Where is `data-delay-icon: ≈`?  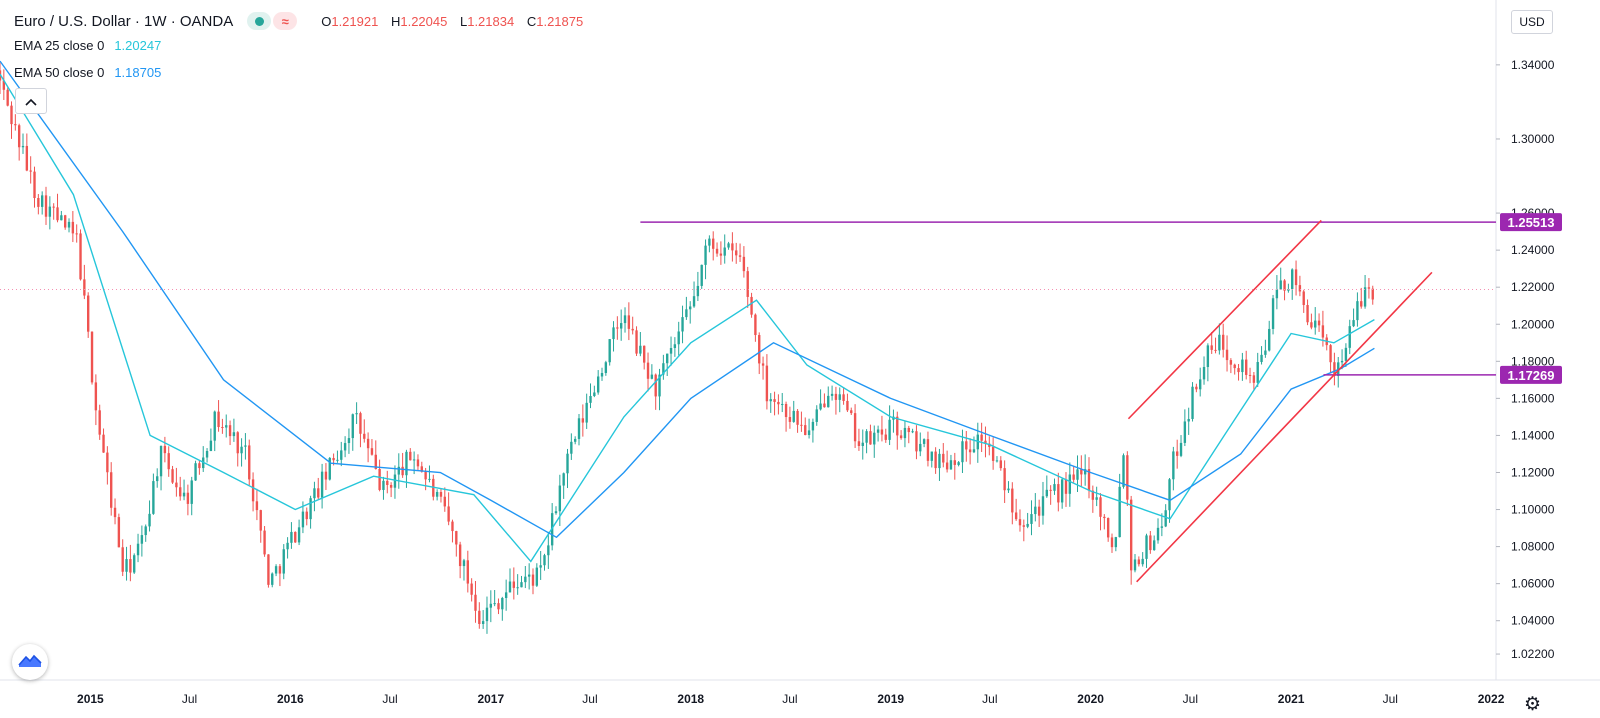 data-delay-icon: ≈ is located at coordinates (285, 21).